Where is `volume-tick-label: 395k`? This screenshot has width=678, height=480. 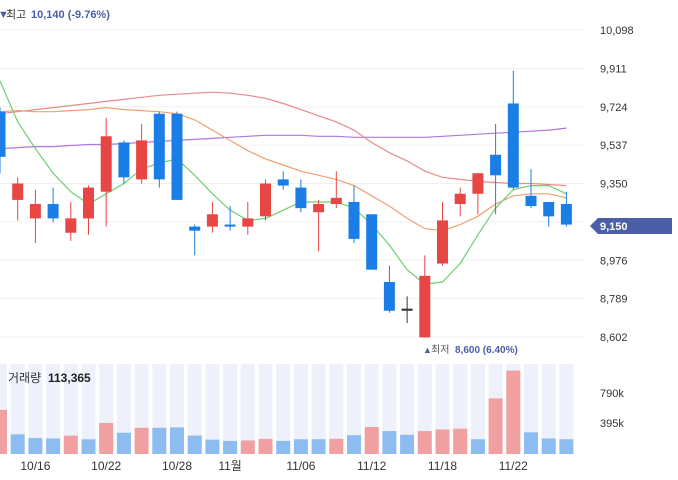 volume-tick-label: 395k is located at coordinates (612, 424).